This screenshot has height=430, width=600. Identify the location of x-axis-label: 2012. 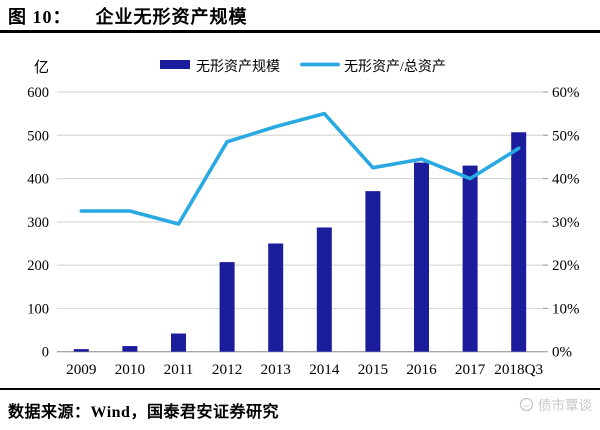
(227, 369).